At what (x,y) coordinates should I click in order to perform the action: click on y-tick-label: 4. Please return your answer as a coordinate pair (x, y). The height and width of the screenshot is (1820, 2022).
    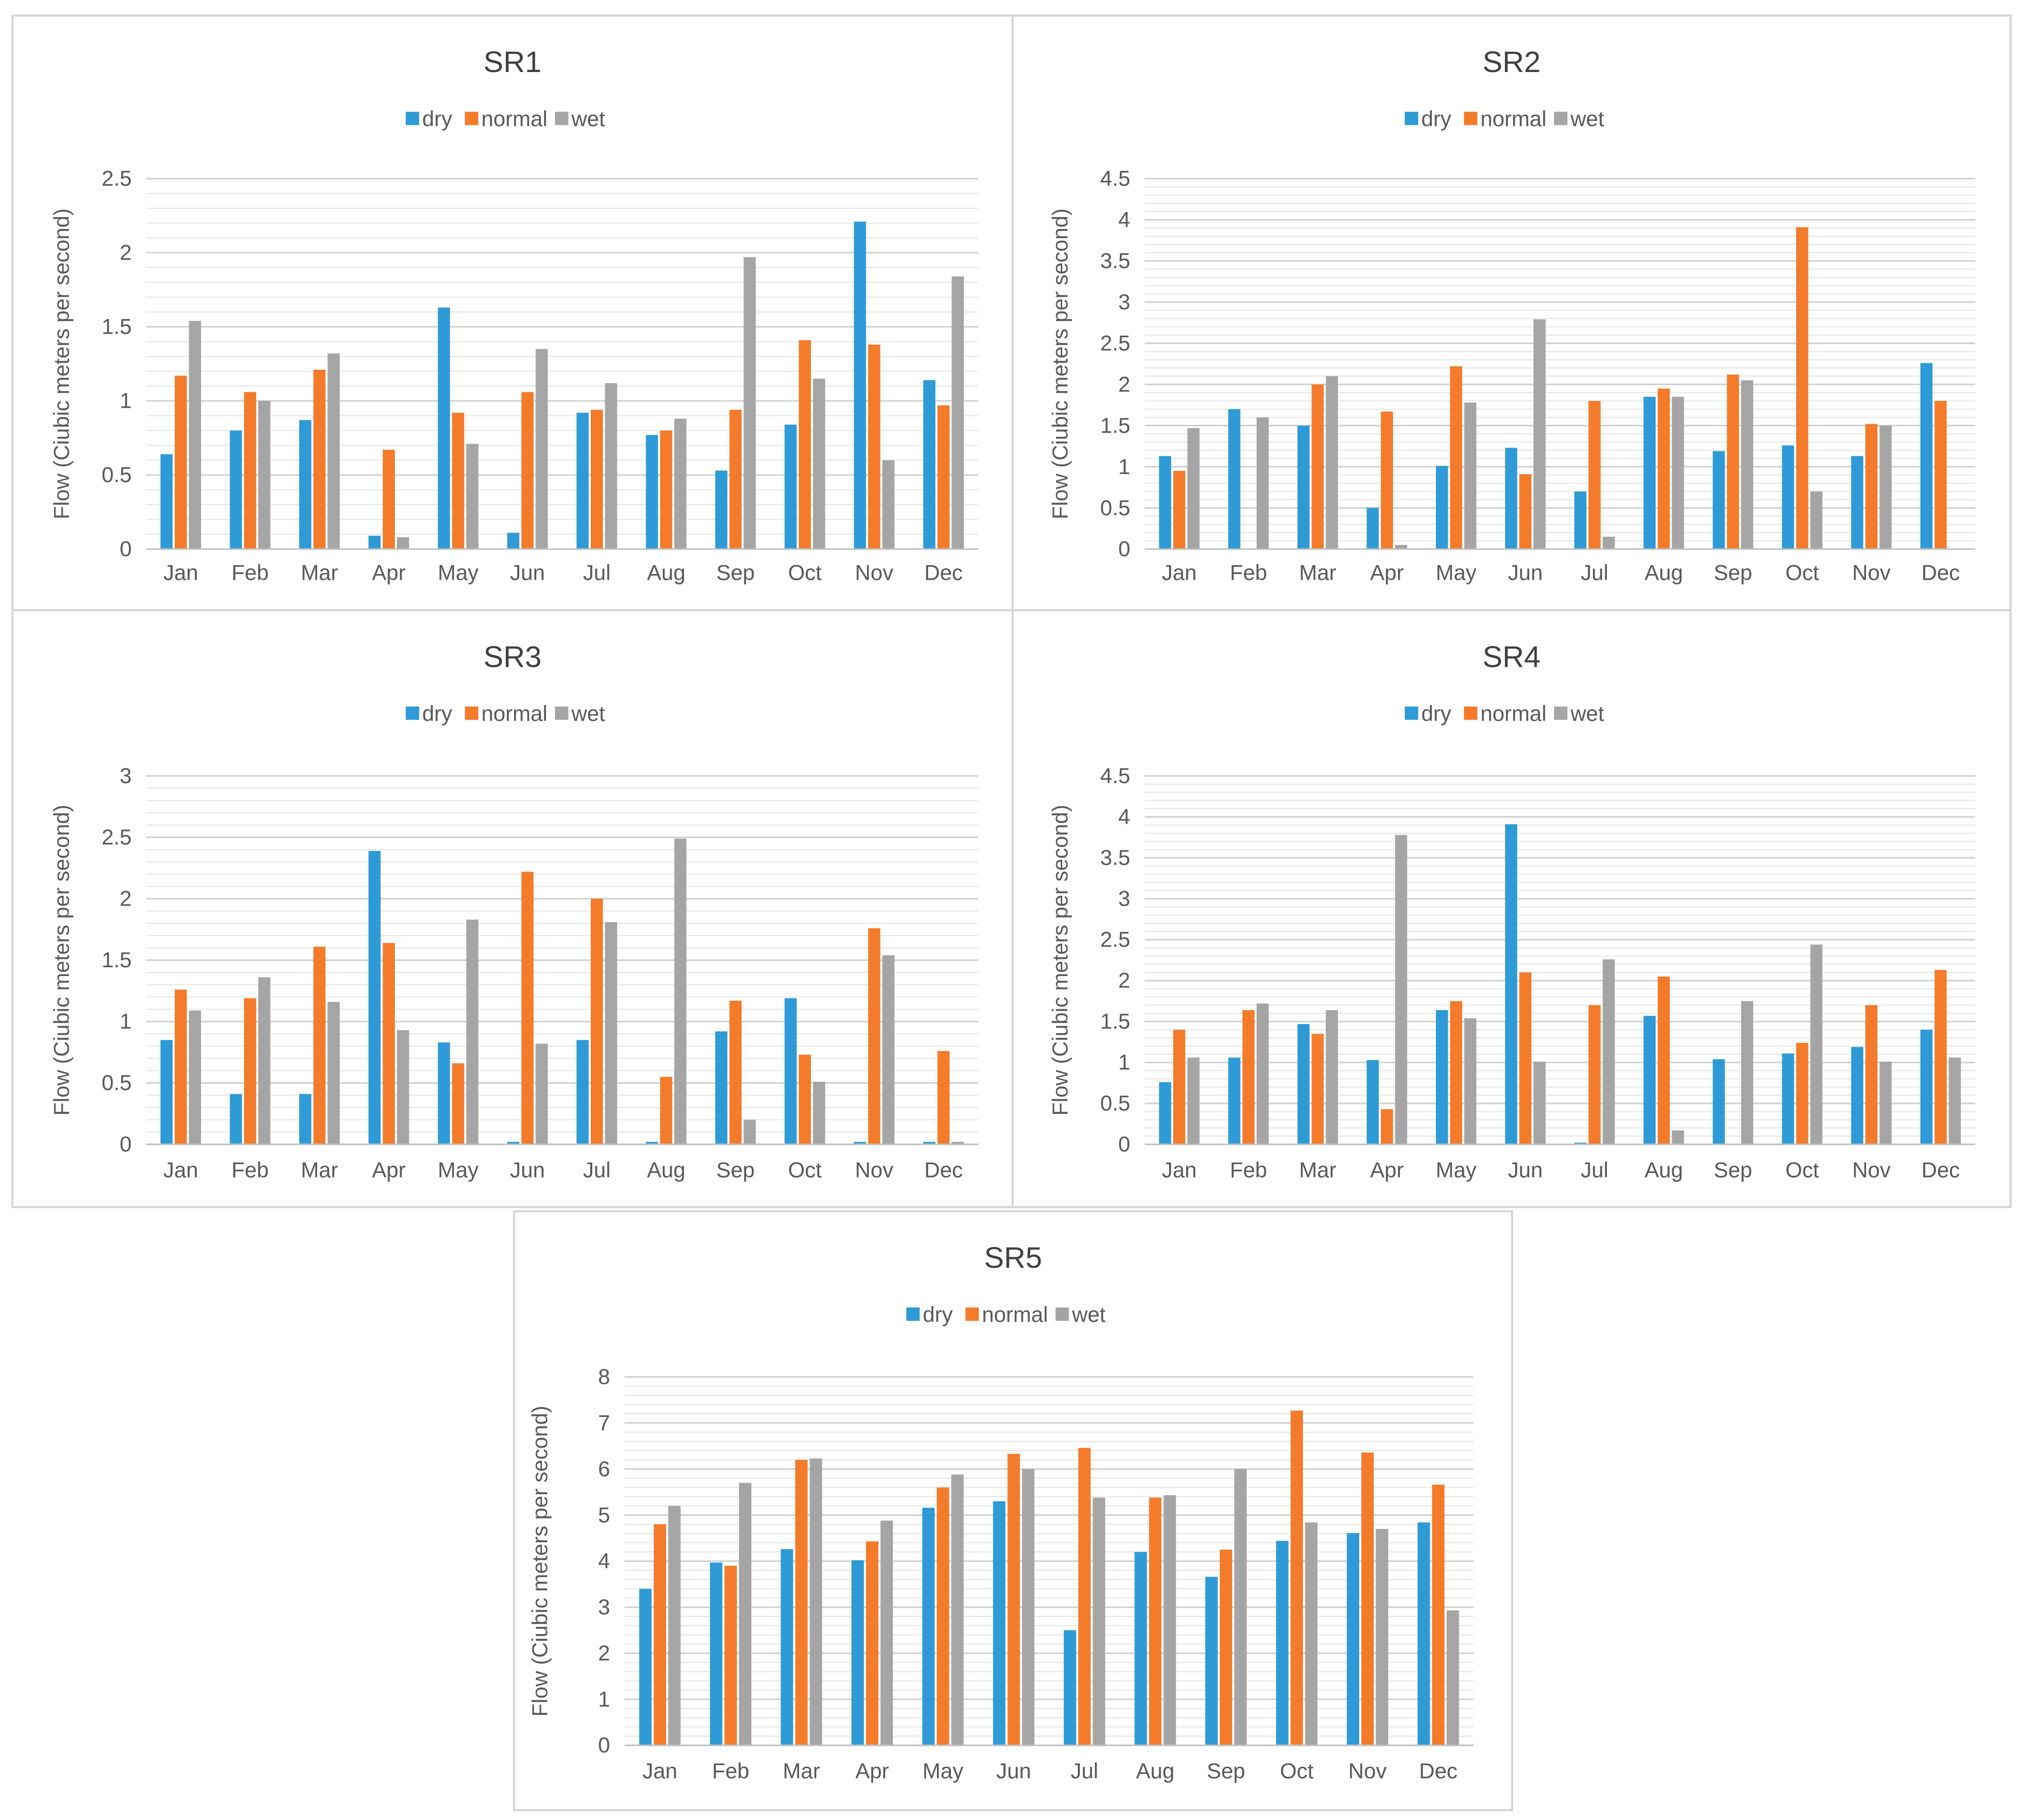
    Looking at the image, I should click on (1124, 220).